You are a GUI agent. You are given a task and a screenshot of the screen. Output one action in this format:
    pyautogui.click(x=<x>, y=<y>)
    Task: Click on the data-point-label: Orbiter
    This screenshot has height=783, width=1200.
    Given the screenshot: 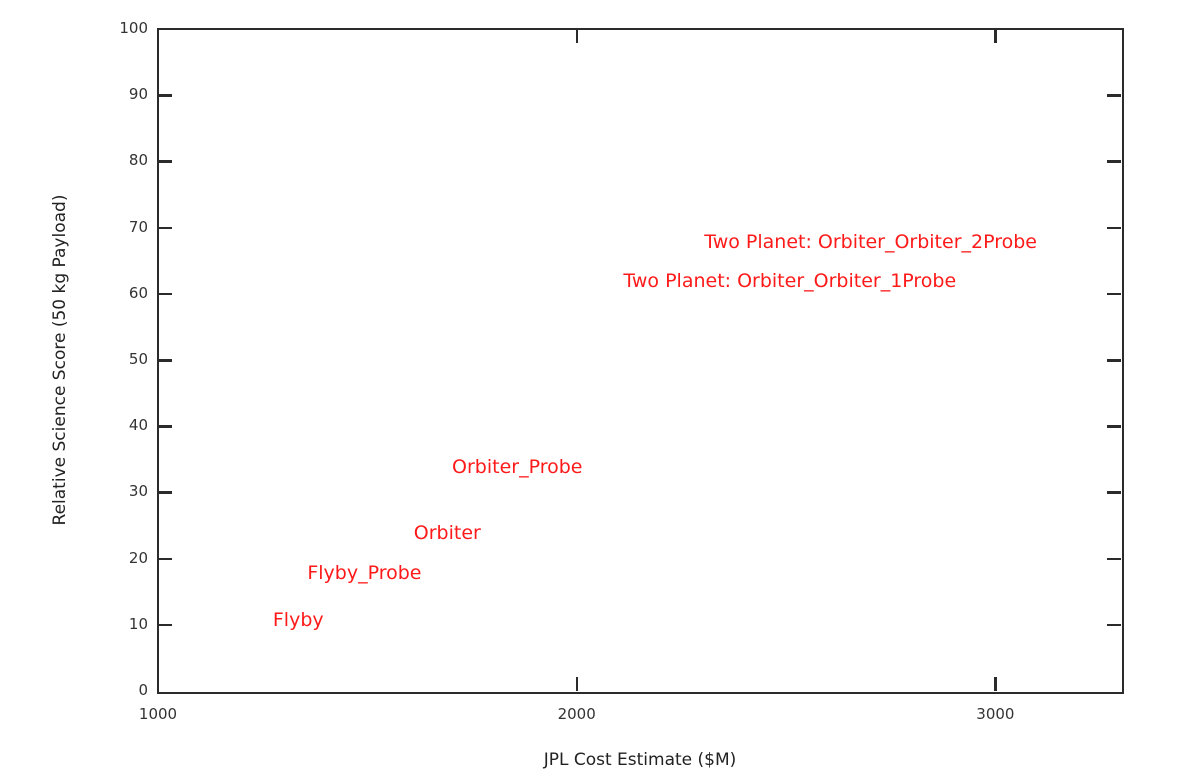 What is the action you would take?
    pyautogui.click(x=447, y=533)
    